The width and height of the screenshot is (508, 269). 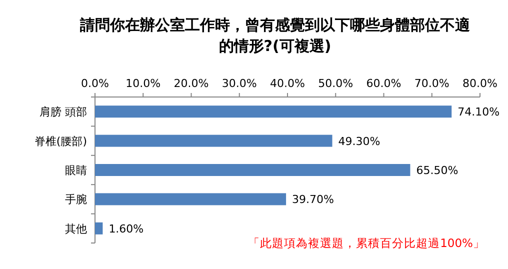 I want to click on xtick: 30.0%, so click(x=239, y=83).